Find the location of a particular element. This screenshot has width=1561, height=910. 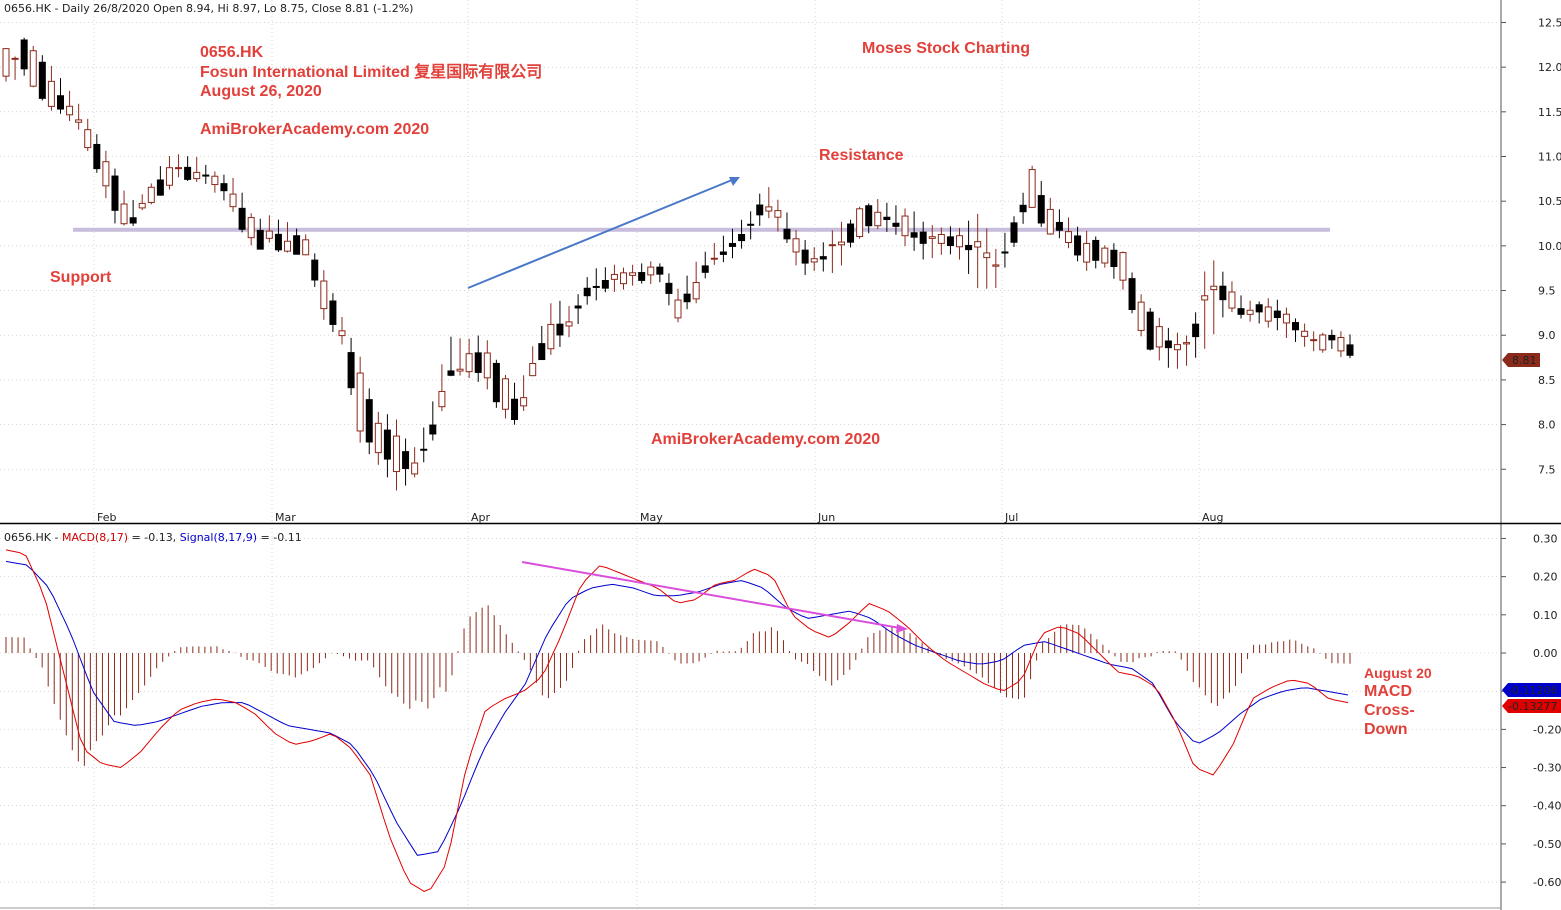

month-label: Jul is located at coordinates (1011, 517).